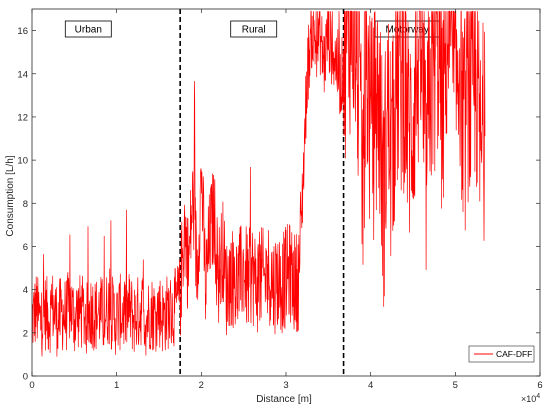 The image size is (550, 410). What do you see at coordinates (539, 385) in the screenshot?
I see `x-tick-label-6: 6` at bounding box center [539, 385].